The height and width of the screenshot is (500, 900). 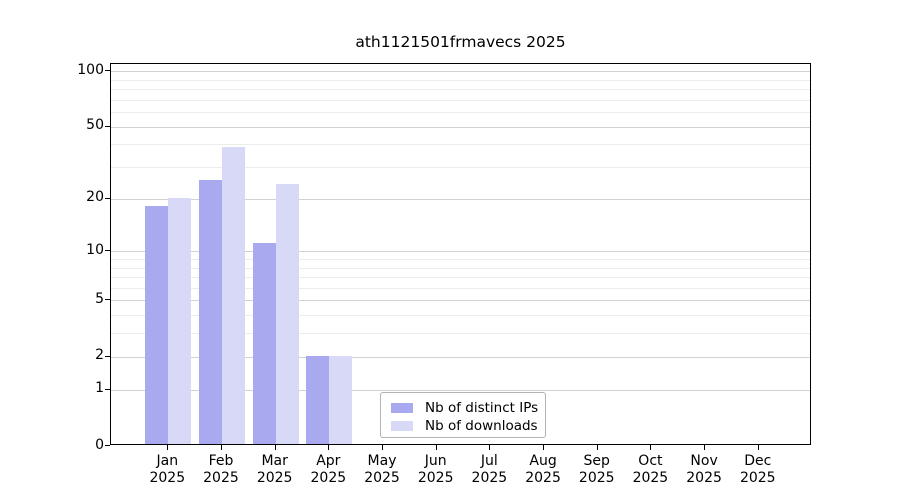 What do you see at coordinates (274, 461) in the screenshot?
I see `month-label: Mar` at bounding box center [274, 461].